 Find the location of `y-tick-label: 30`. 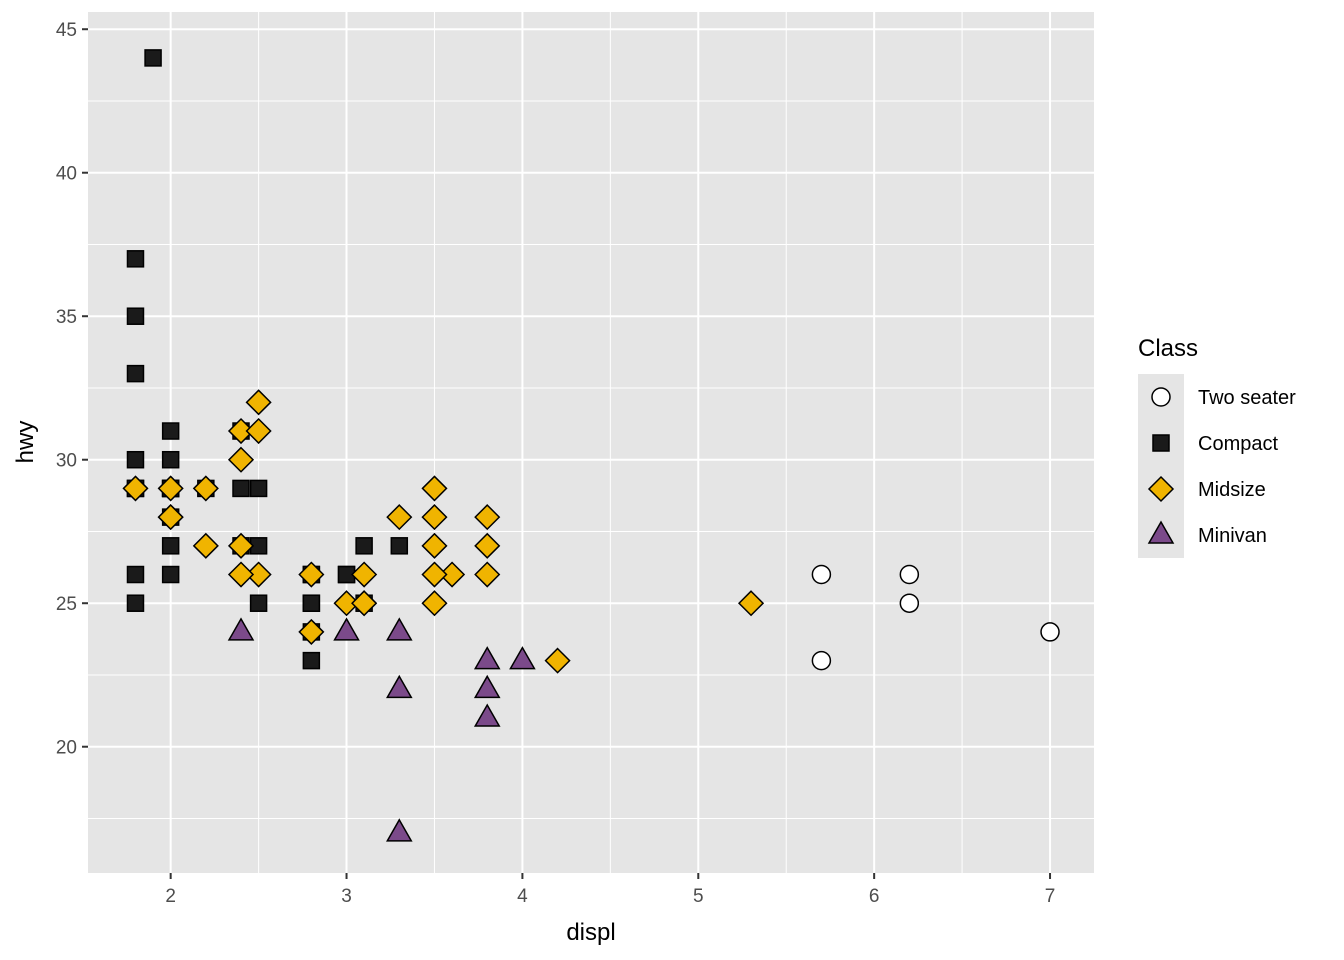

y-tick-label: 30 is located at coordinates (66, 461).